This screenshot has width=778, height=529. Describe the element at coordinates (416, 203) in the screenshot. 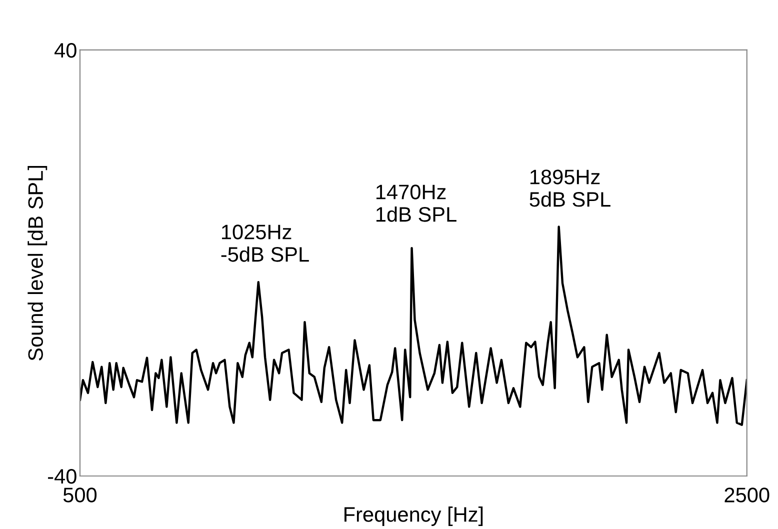

I see `annotation: 1470Hz 1dB SPL` at that location.